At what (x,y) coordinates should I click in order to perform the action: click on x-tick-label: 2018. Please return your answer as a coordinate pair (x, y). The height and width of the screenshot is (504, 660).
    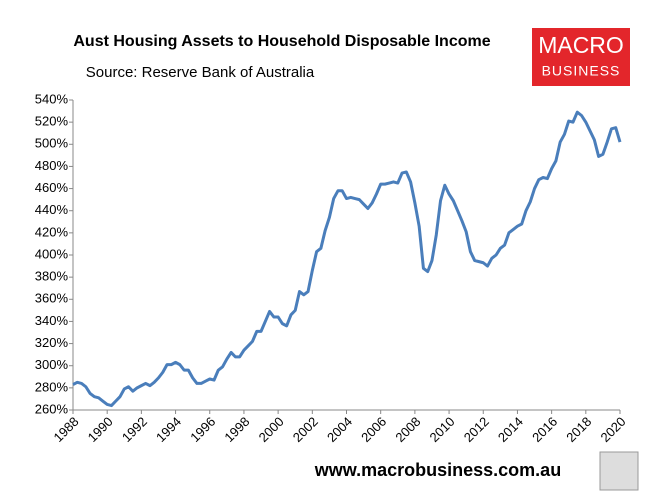
    Looking at the image, I should click on (578, 429).